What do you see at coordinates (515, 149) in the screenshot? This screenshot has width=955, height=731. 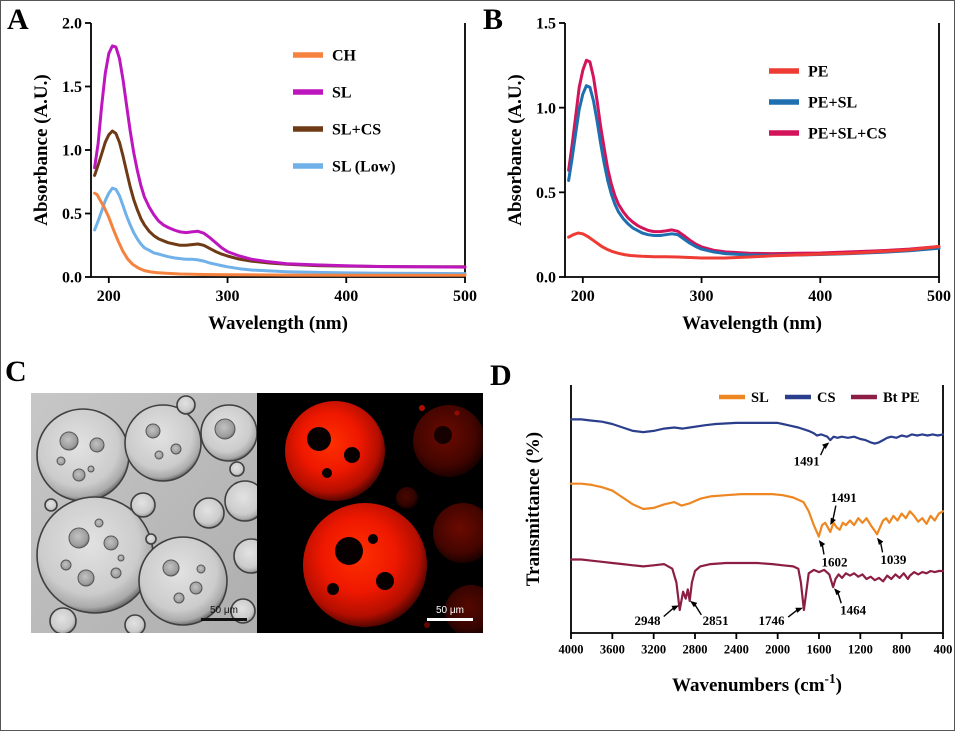 I see `y-axis-title: Absorbance (A.U.)` at bounding box center [515, 149].